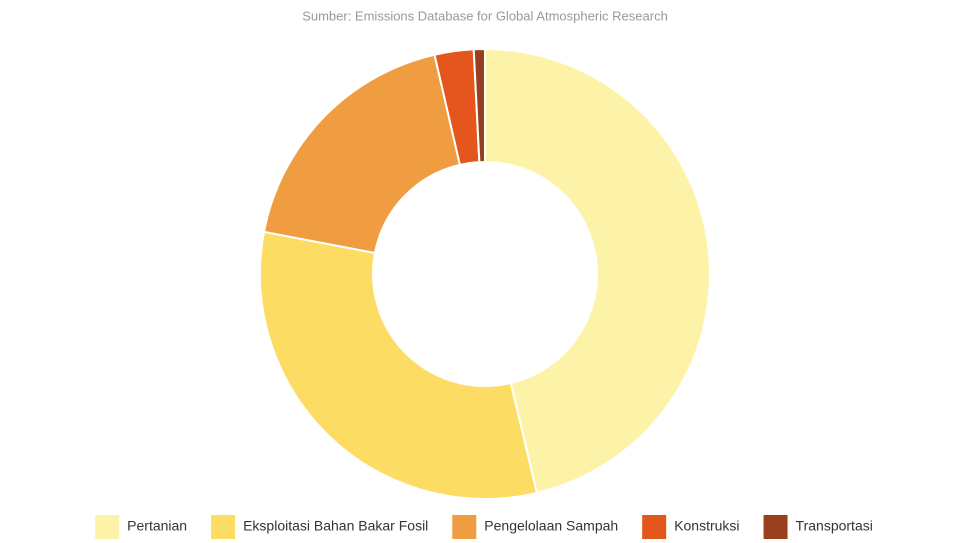 Image resolution: width=968 pixels, height=543 pixels. What do you see at coordinates (551, 526) in the screenshot?
I see `legend-label: Pengelolaan Sampah` at bounding box center [551, 526].